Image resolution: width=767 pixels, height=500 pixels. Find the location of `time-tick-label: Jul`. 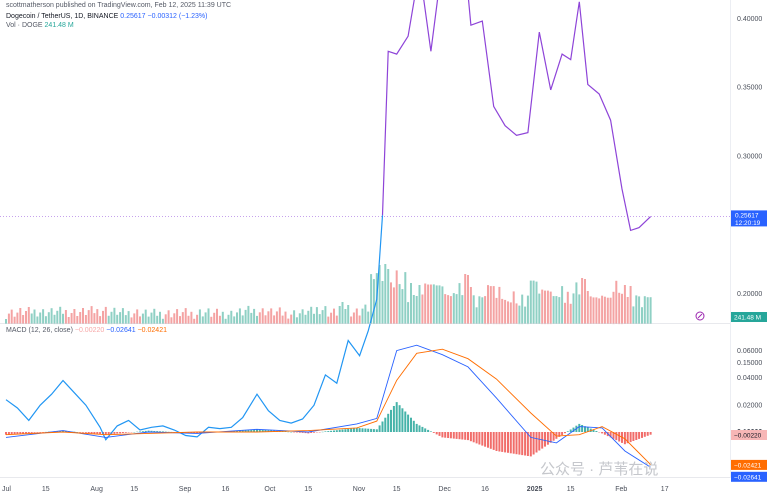

time-tick-label: Jul is located at coordinates (6, 489).